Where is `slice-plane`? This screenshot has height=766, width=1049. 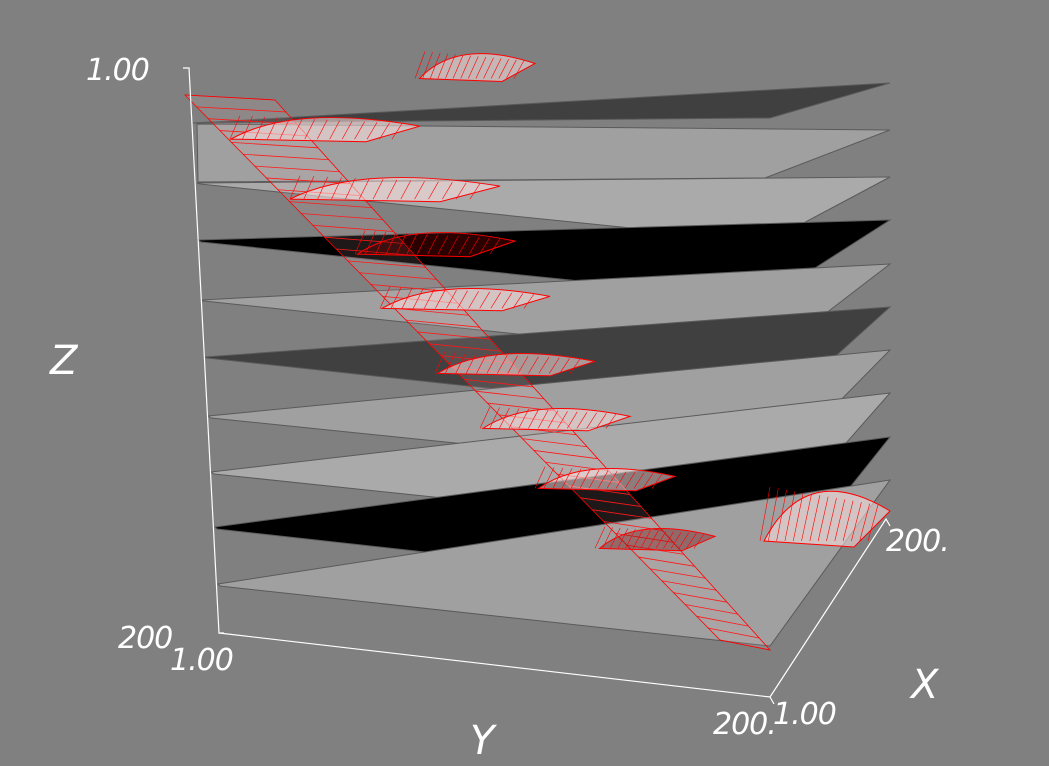
slice-plane is located at coordinates (541, 103).